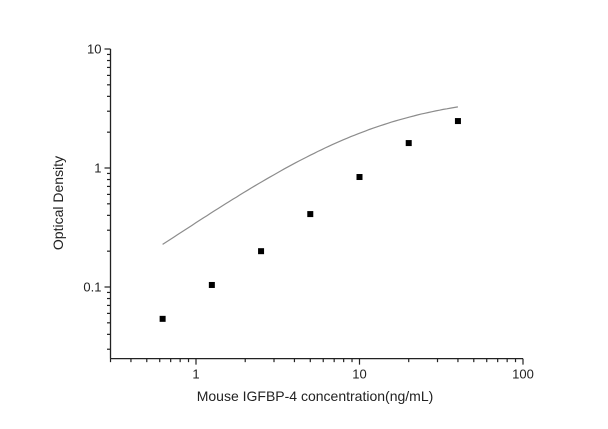  Describe the element at coordinates (92, 168) in the screenshot. I see `y-tick-labels: 0.1 1 10` at that location.